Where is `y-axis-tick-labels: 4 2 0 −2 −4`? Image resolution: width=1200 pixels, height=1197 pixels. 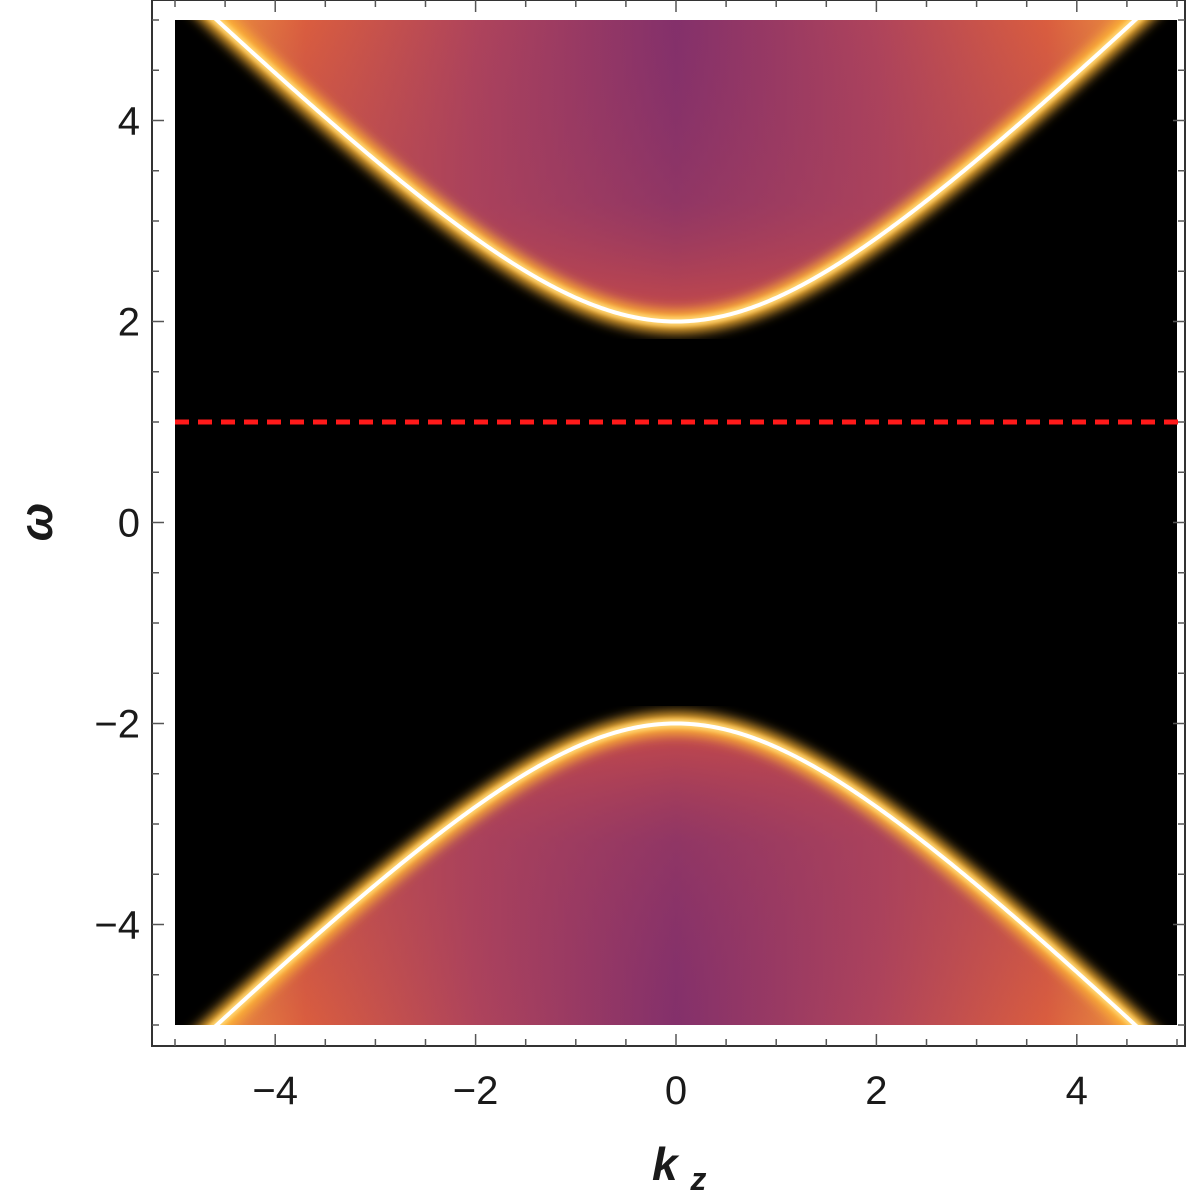 y-axis-tick-labels: 4 2 0 −2 −4 is located at coordinates (117, 524).